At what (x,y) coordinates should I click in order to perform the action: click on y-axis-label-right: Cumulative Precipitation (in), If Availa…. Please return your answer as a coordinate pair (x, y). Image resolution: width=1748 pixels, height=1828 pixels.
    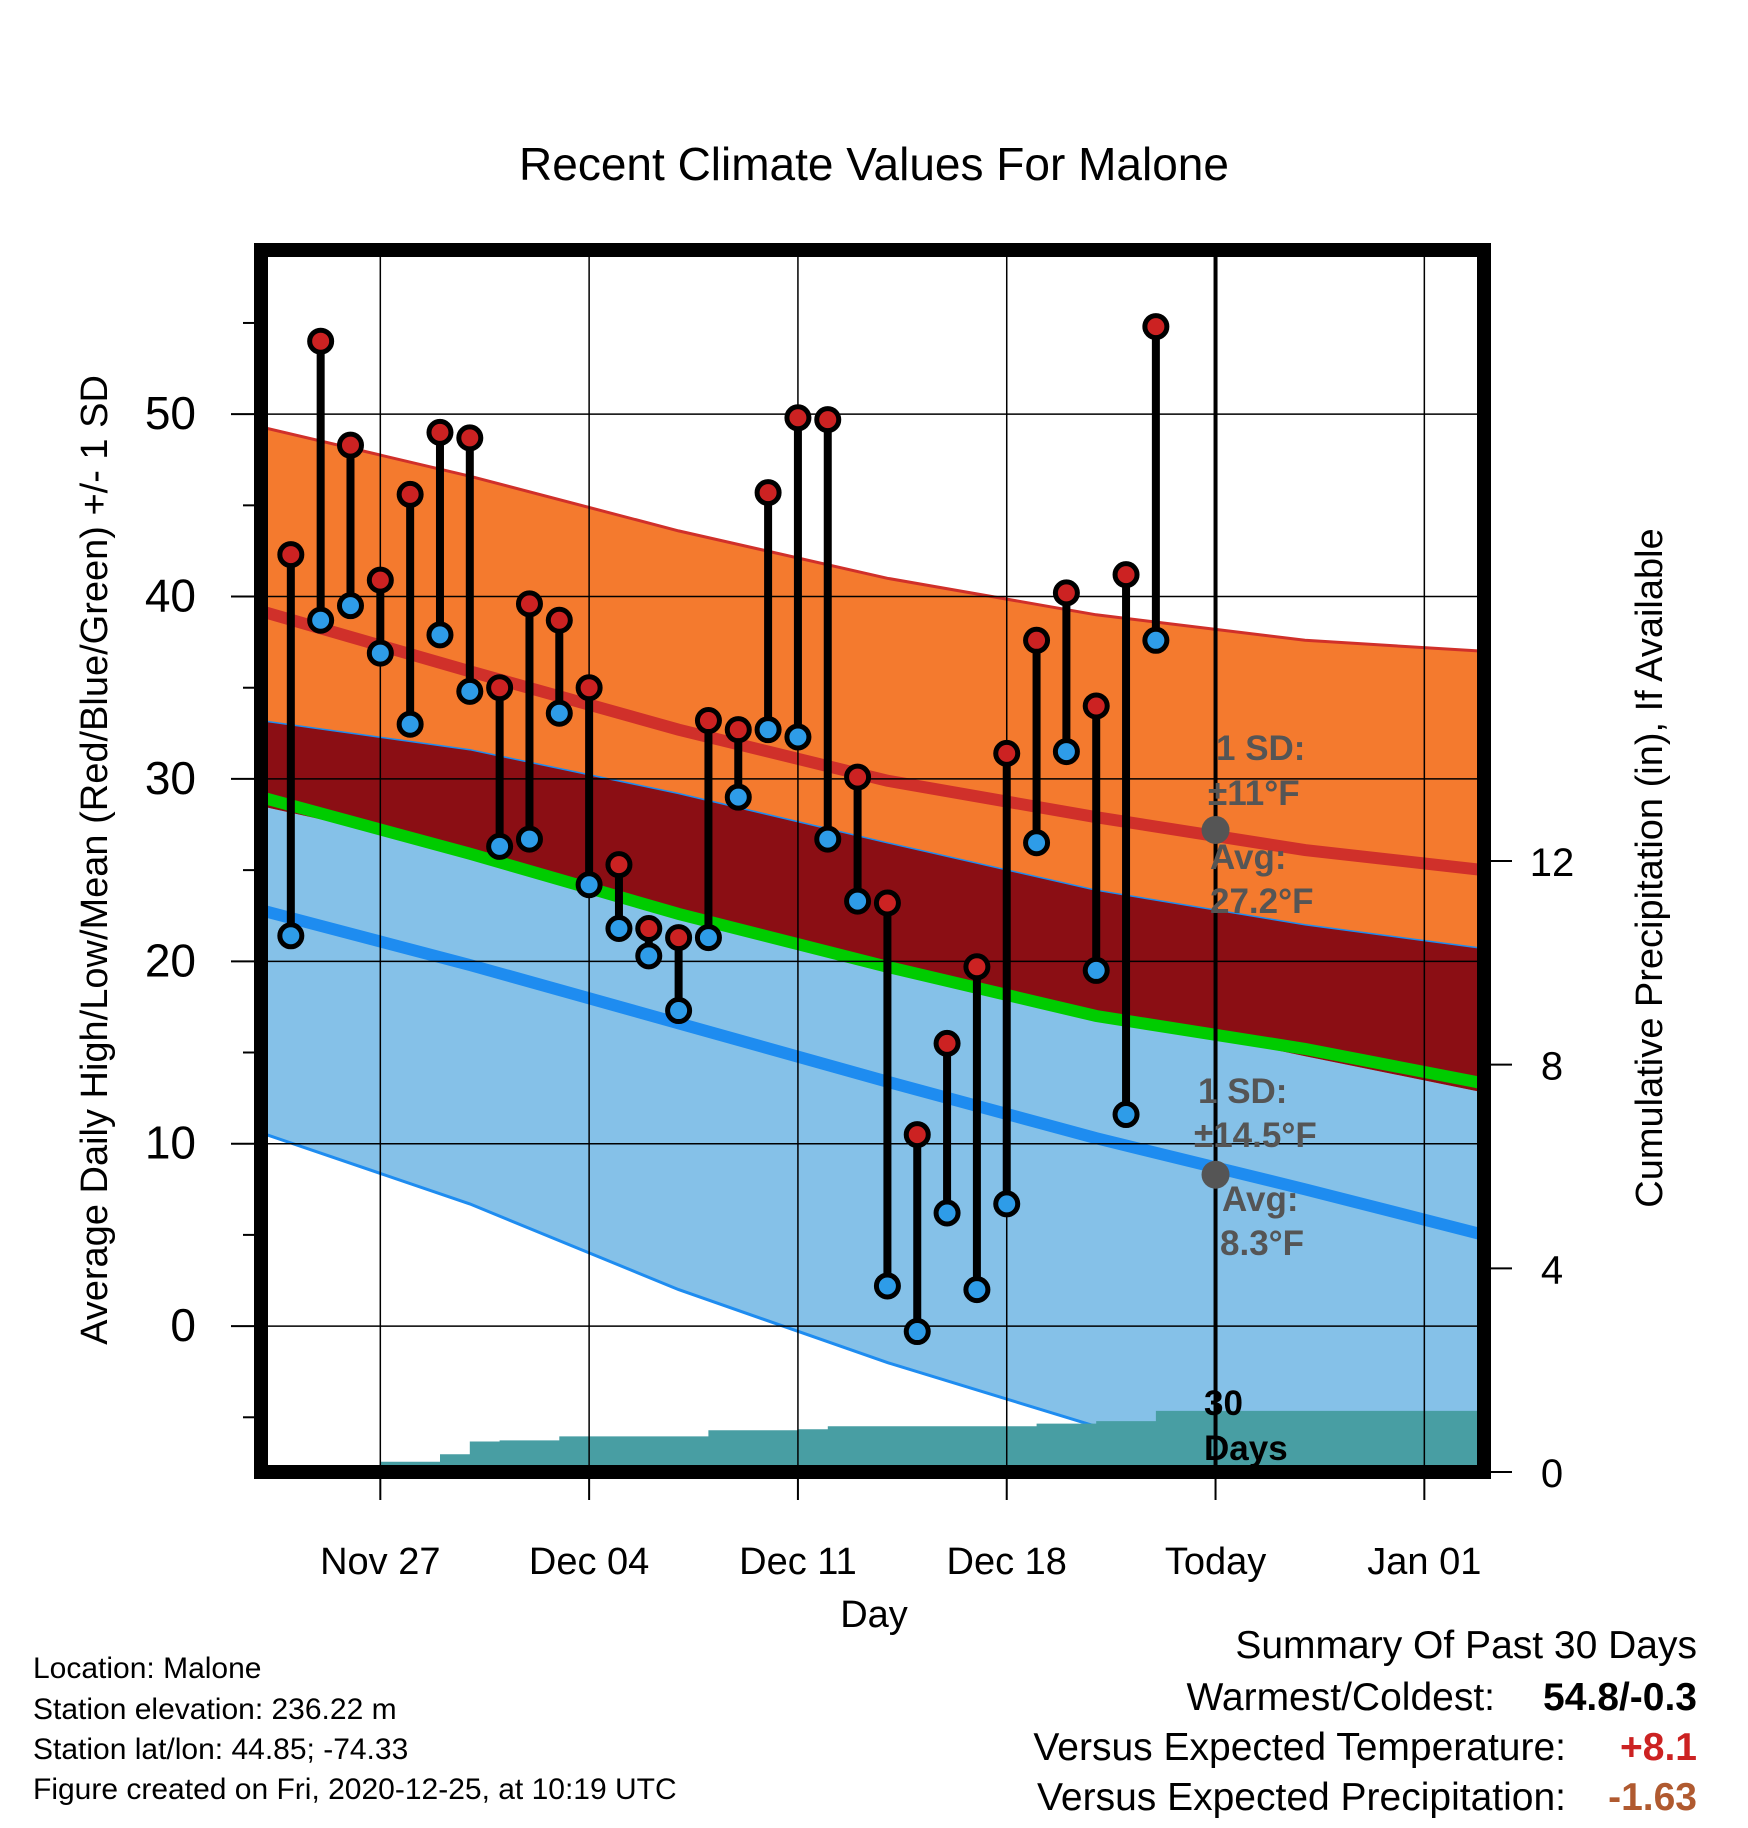
    Looking at the image, I should click on (1650, 867).